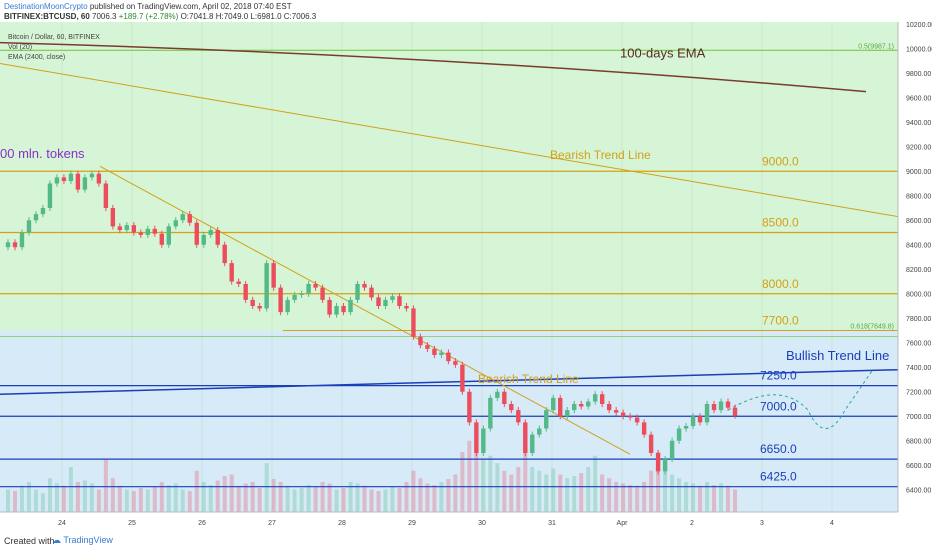 The height and width of the screenshot is (550, 932). Describe the element at coordinates (918, 466) in the screenshot. I see `y-tick-label: 6600.00` at that location.